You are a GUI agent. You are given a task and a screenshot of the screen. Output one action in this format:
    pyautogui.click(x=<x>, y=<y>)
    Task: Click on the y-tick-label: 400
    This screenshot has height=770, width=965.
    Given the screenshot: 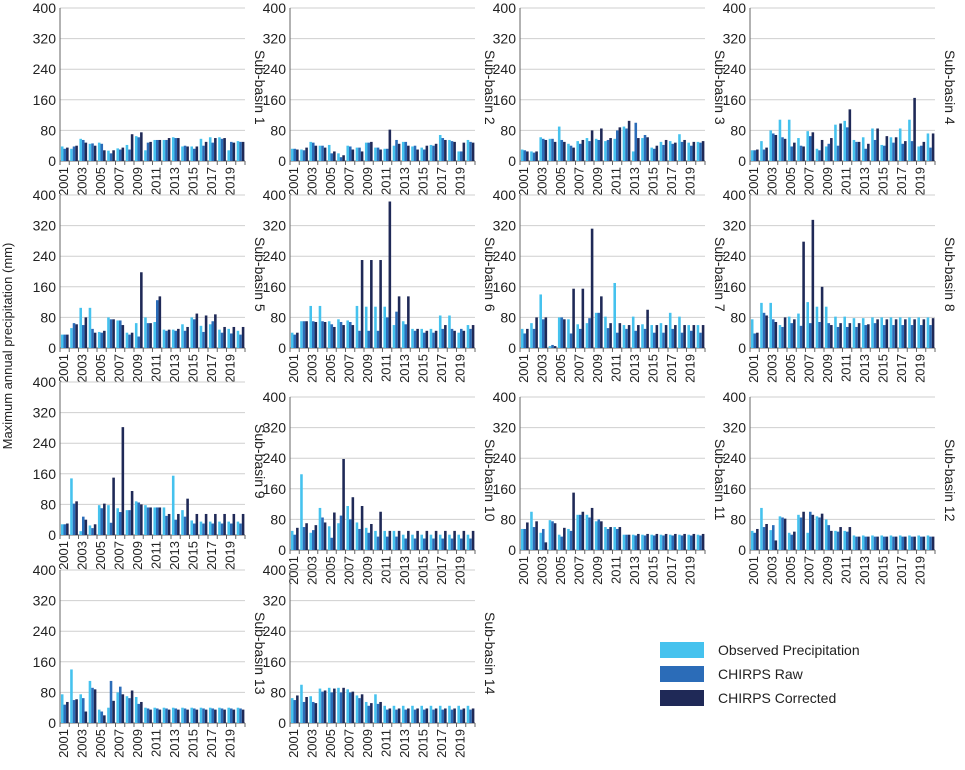 What is the action you would take?
    pyautogui.click(x=505, y=397)
    